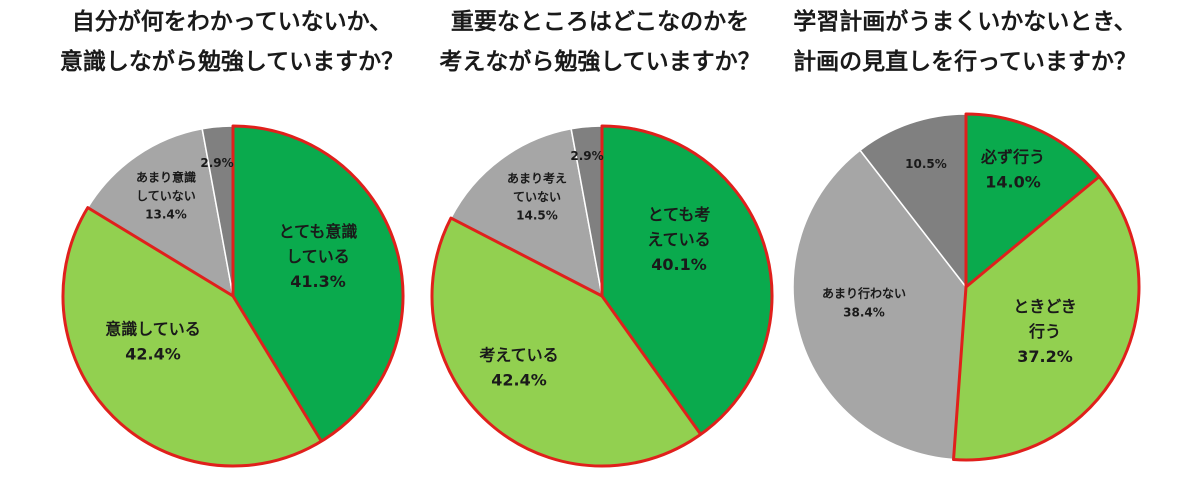  What do you see at coordinates (600, 62) in the screenshot?
I see `chart-title-2-line-2: 考えながら勉強していますか？` at bounding box center [600, 62].